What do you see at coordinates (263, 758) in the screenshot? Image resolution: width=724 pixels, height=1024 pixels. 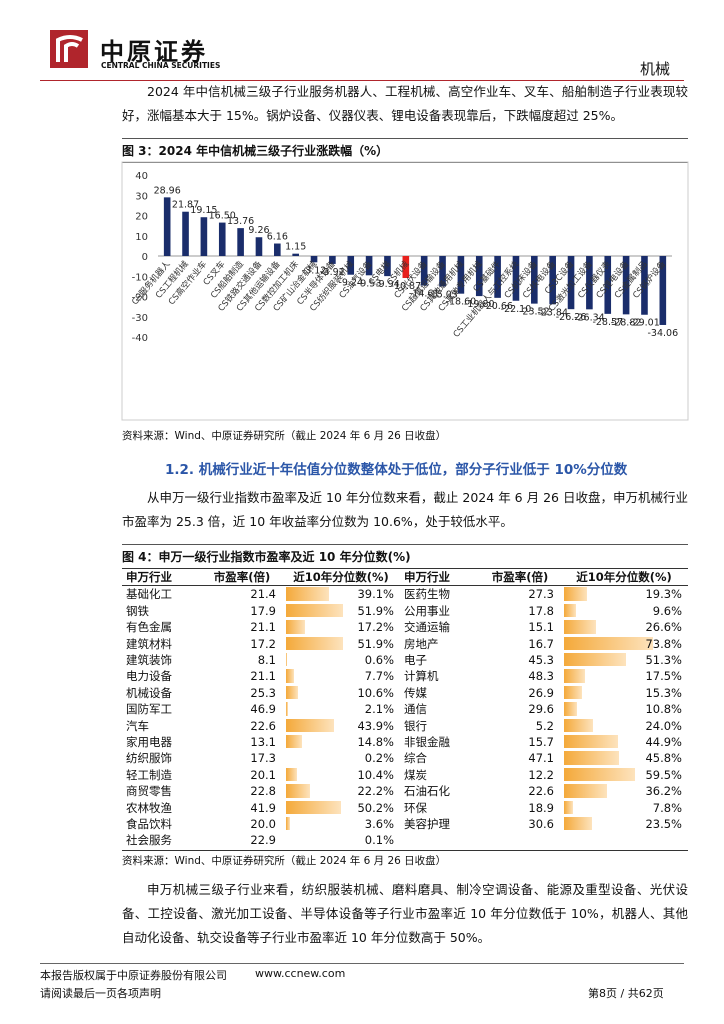 I see `table-cell: 17.3` at bounding box center [263, 758].